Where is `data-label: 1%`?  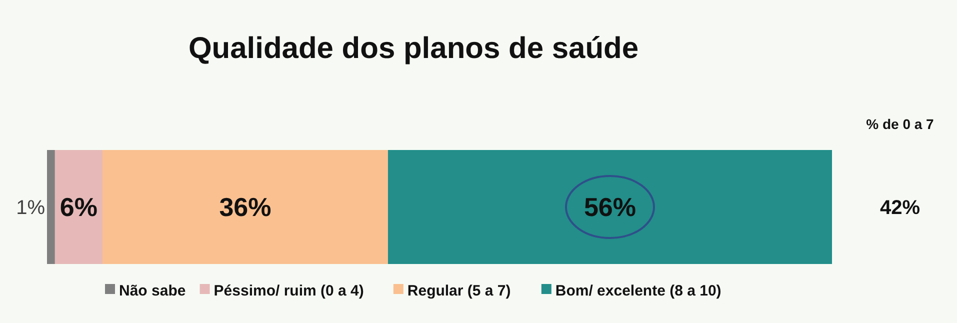 data-label: 1% is located at coordinates (31, 208).